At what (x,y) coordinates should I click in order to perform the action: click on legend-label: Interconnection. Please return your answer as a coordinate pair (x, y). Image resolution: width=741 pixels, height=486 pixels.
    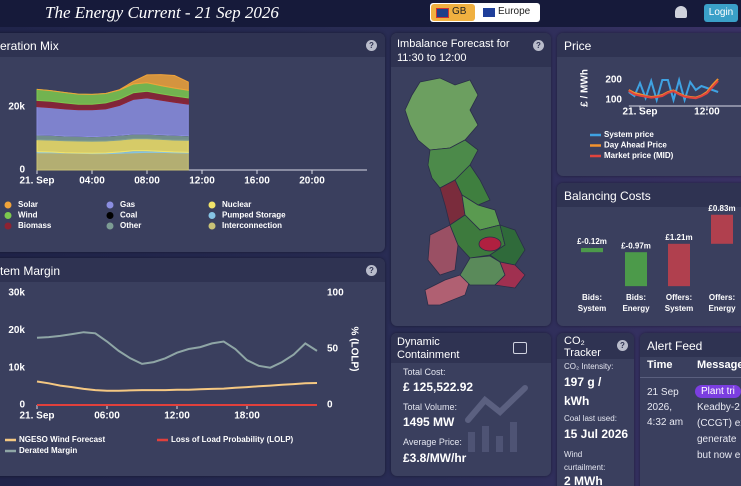
    Looking at the image, I should click on (252, 225).